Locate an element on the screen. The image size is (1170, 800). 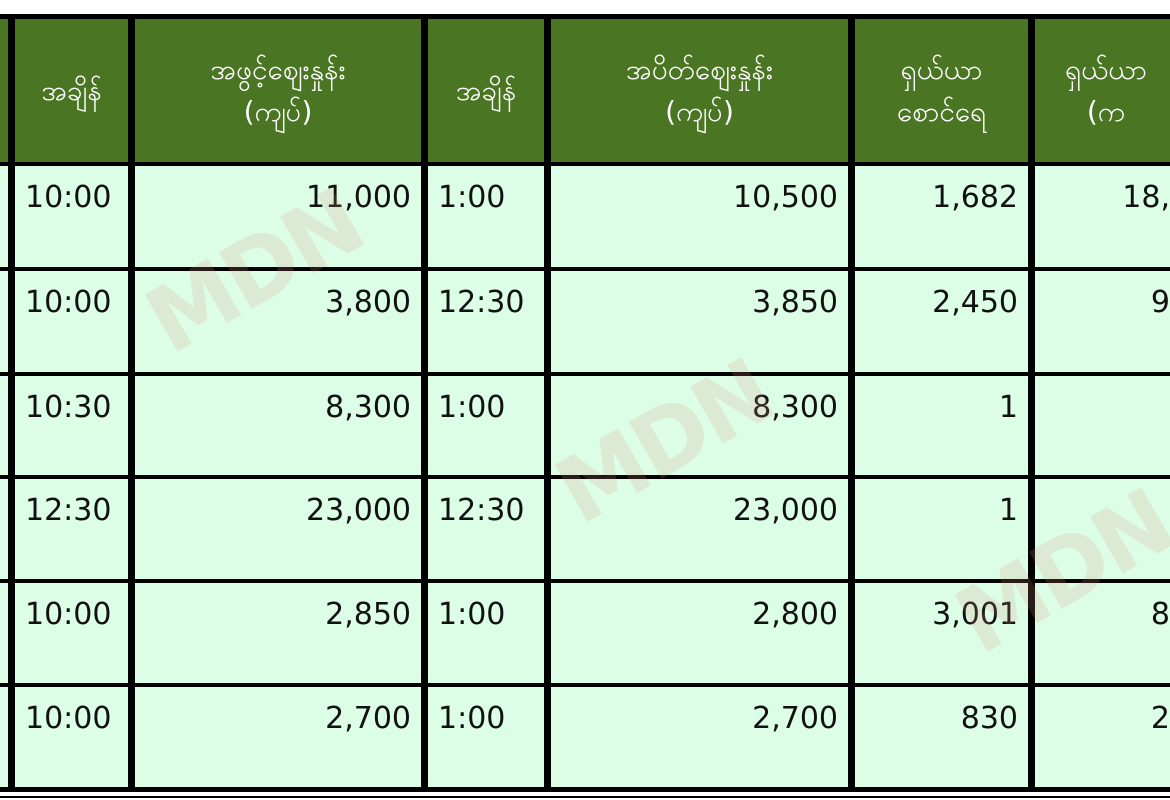
header-shares: ရှယ်ယာ စောင်ရေ is located at coordinates (941, 90).